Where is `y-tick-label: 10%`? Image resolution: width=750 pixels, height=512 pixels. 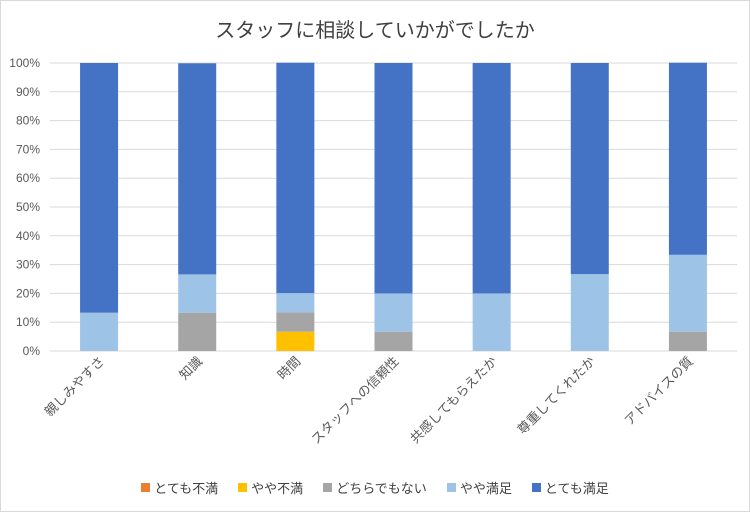
y-tick-label: 10% is located at coordinates (28, 322).